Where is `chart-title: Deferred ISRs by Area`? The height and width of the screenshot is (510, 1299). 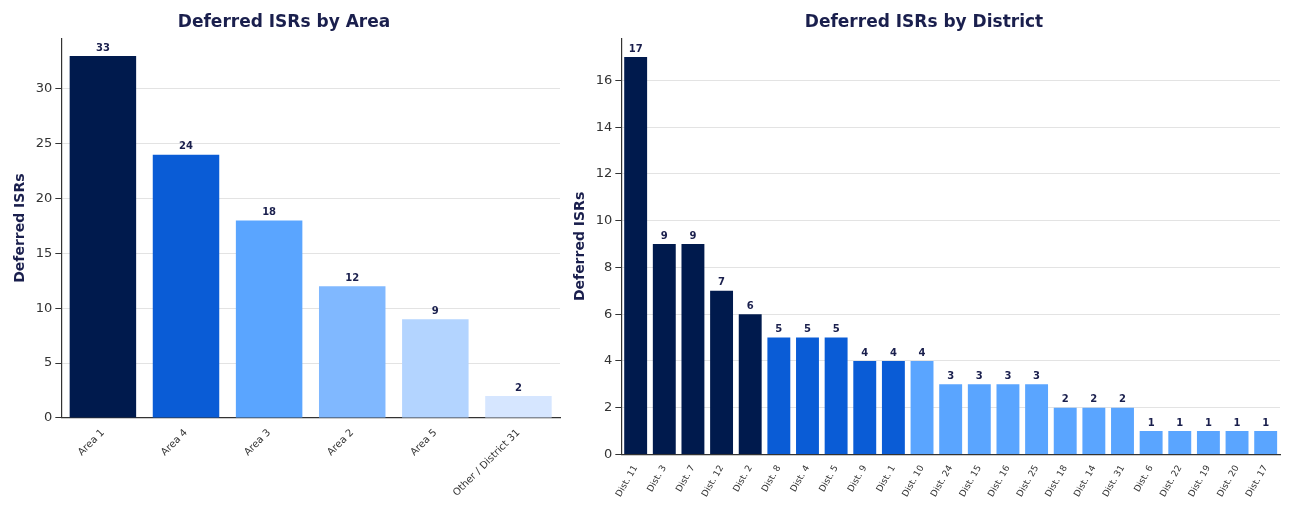
chart-title: Deferred ISRs by Area is located at coordinates (284, 20).